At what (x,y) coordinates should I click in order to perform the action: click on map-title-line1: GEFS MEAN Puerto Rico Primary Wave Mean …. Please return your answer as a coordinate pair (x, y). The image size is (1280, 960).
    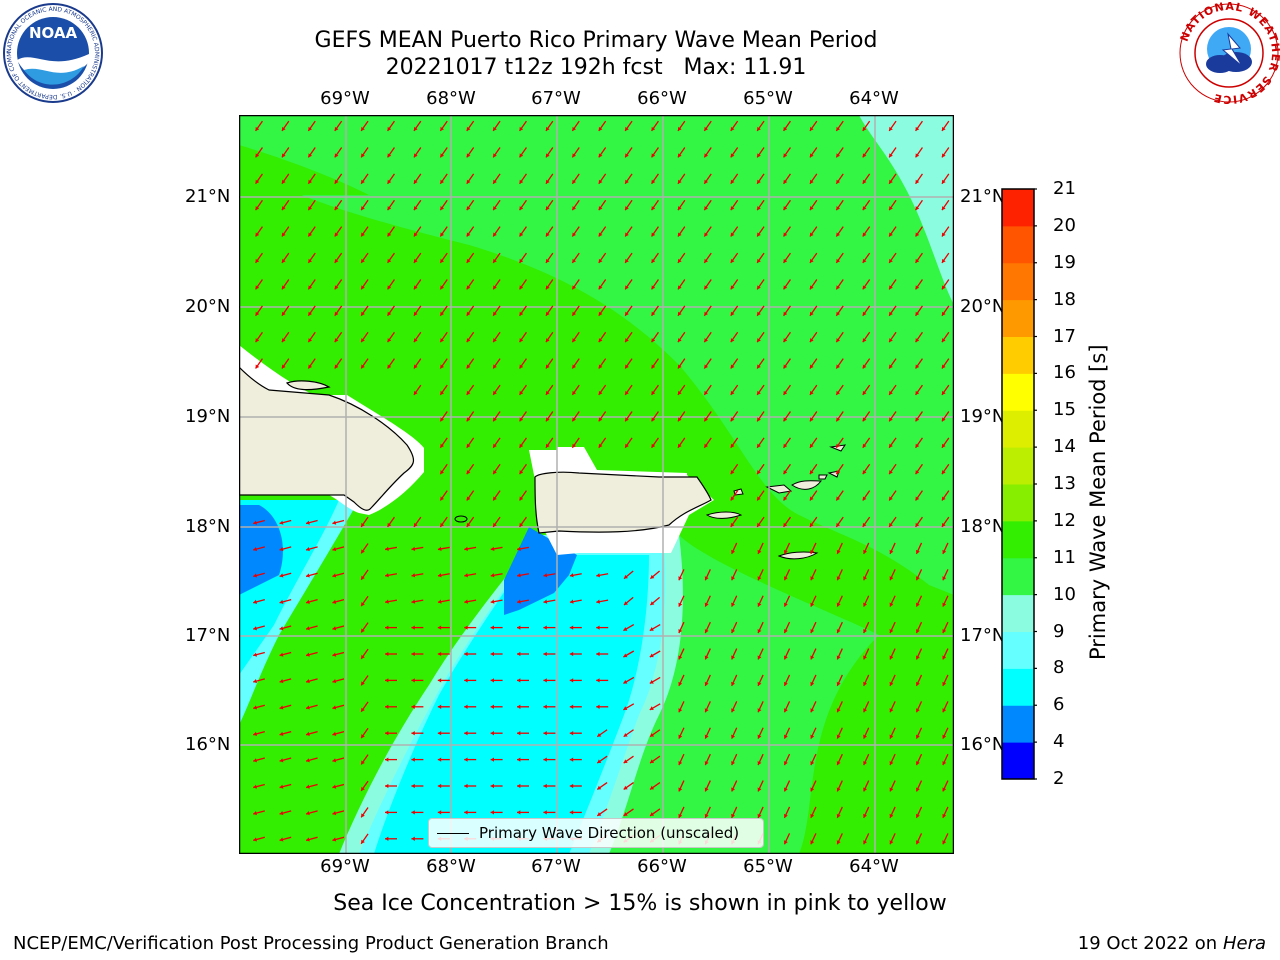
    Looking at the image, I should click on (596, 40).